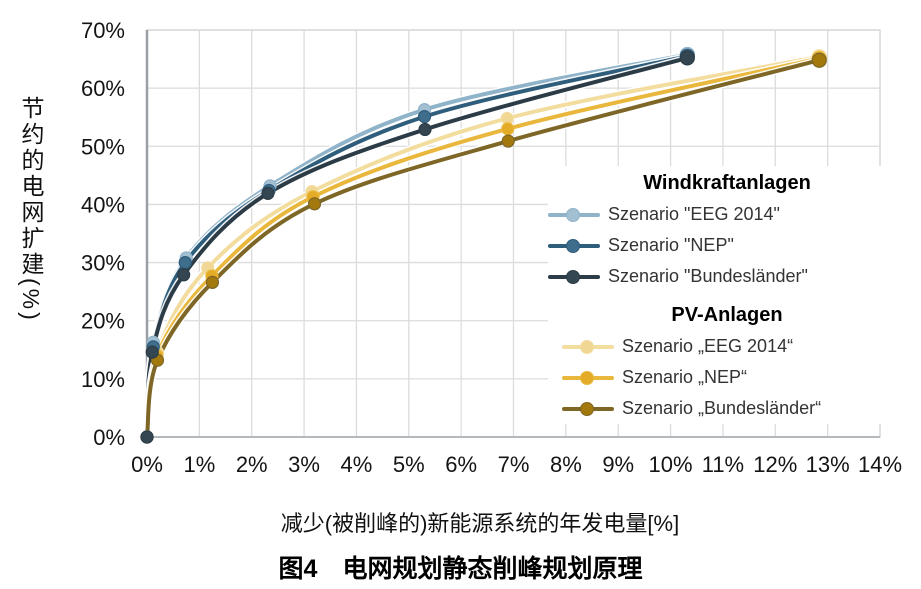 The image size is (921, 589). What do you see at coordinates (722, 408) in the screenshot?
I see `legend-item-label: Szenario „Bundesländer“` at bounding box center [722, 408].